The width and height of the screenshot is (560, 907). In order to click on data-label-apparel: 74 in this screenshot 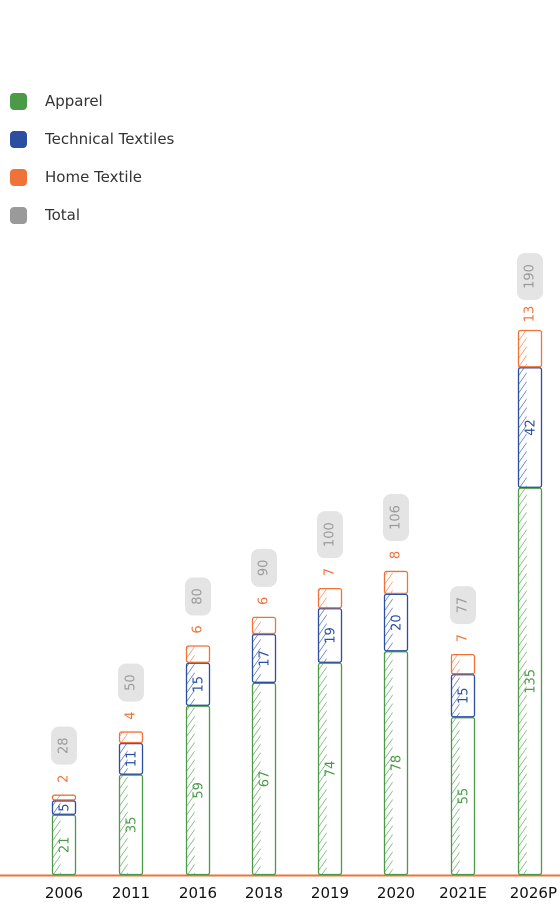, I will do `click(331, 769)`.